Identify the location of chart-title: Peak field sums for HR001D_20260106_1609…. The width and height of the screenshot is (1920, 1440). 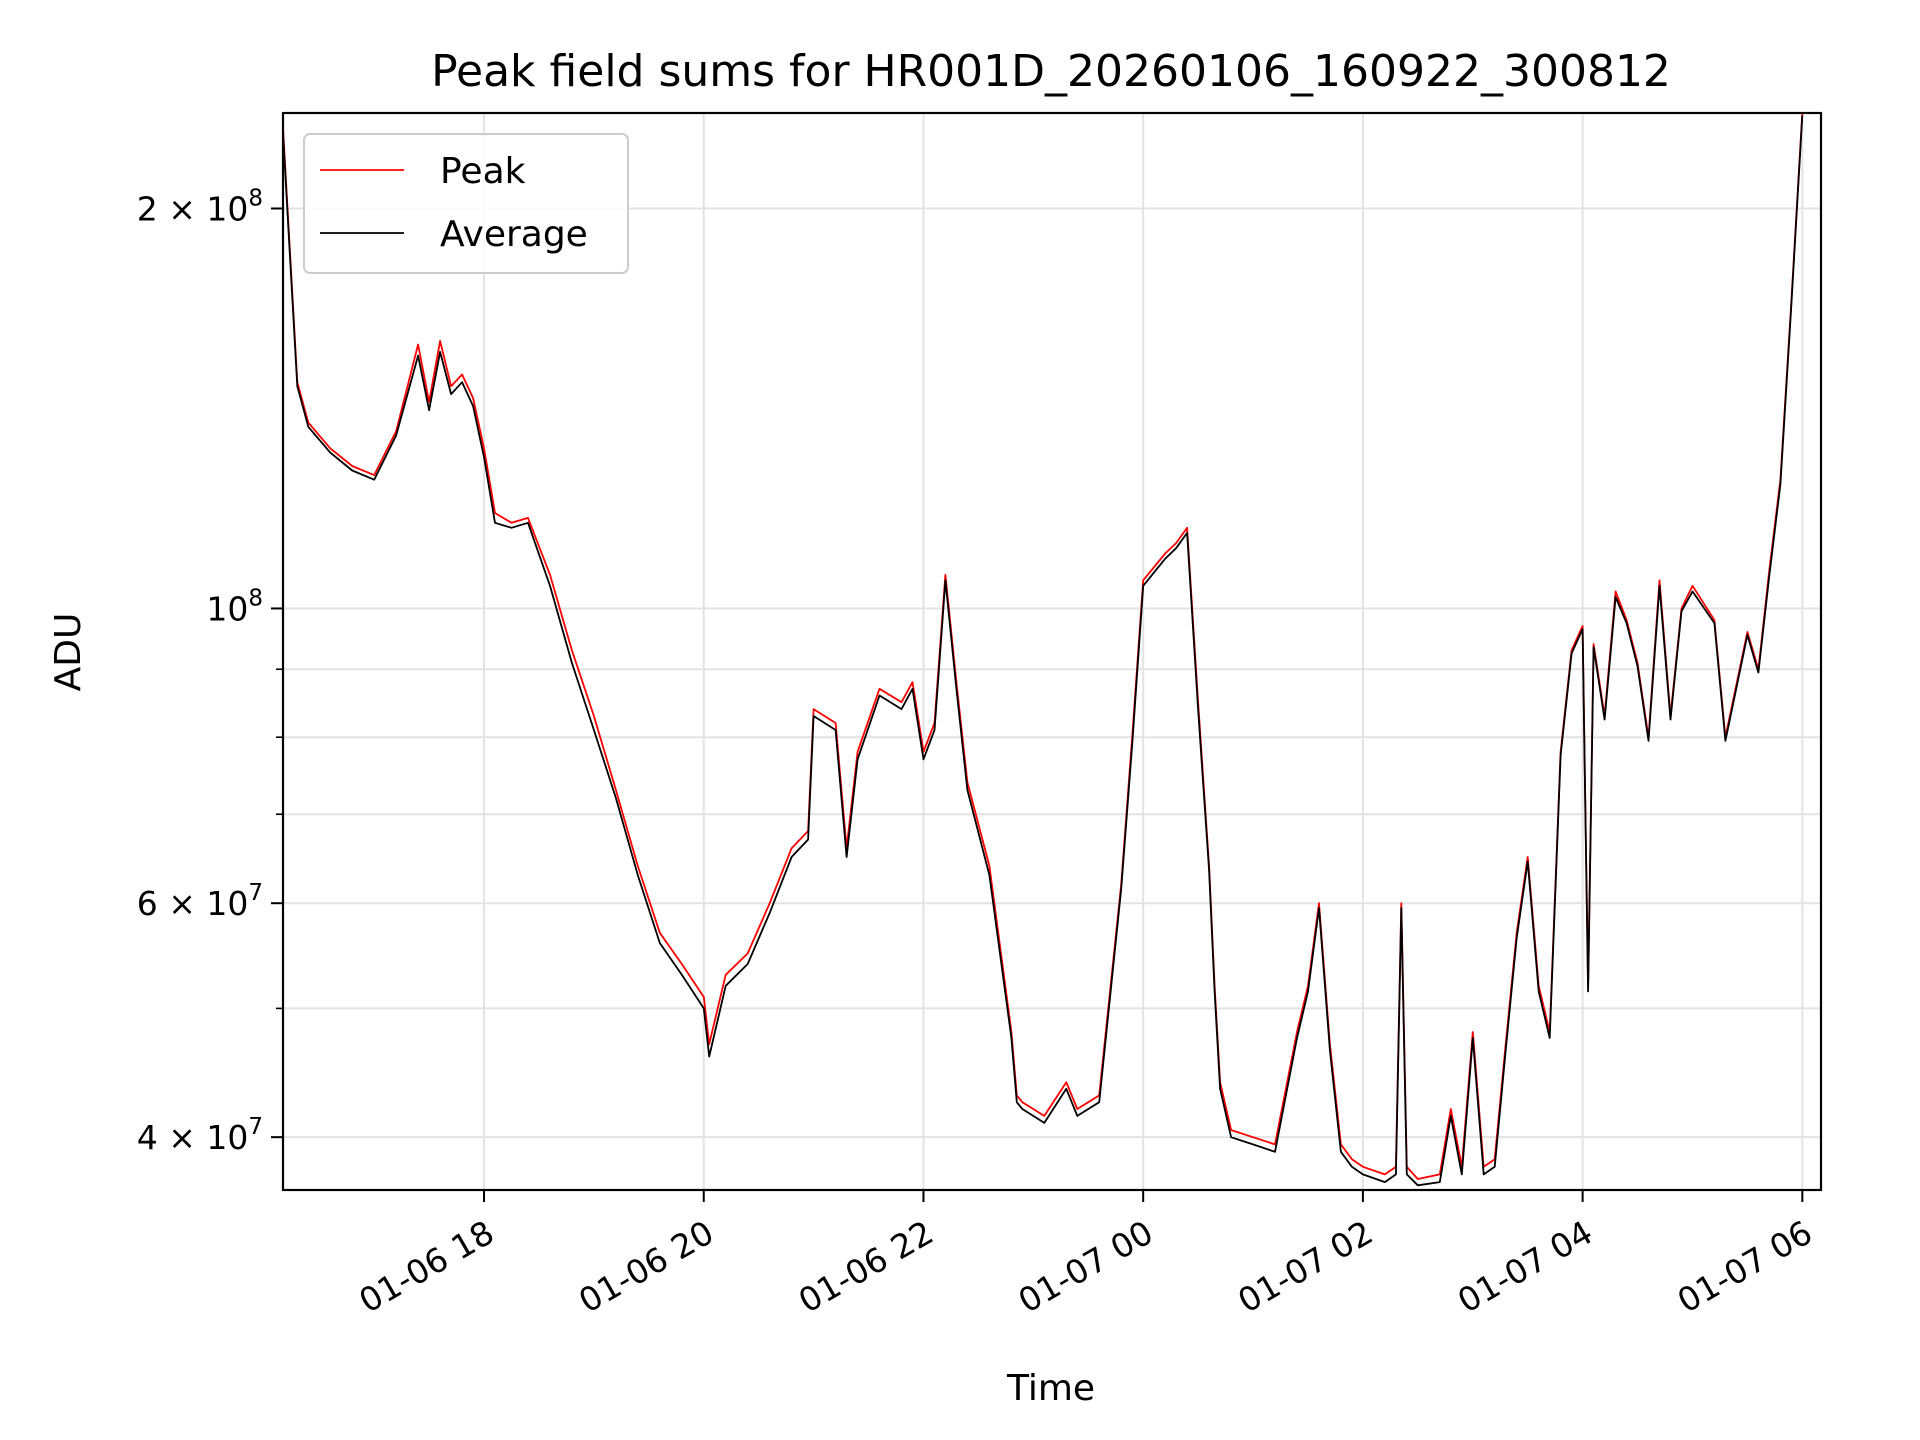
(1051, 71).